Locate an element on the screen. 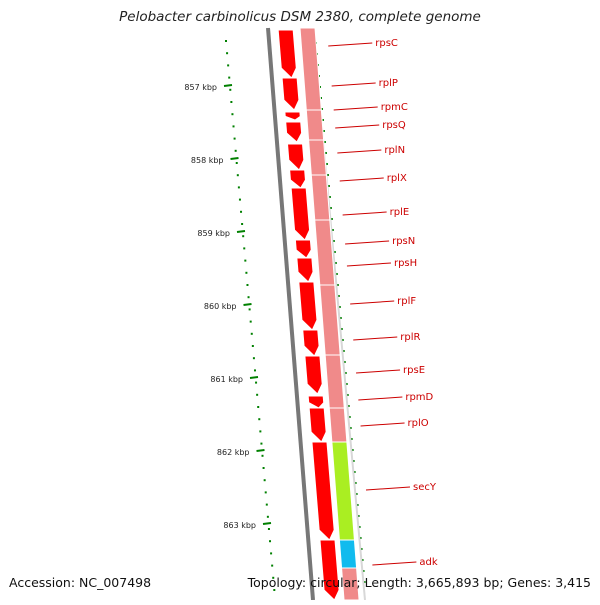 The width and height of the screenshot is (600, 605). gene-arrow-rpsQ is located at coordinates (294, 132).